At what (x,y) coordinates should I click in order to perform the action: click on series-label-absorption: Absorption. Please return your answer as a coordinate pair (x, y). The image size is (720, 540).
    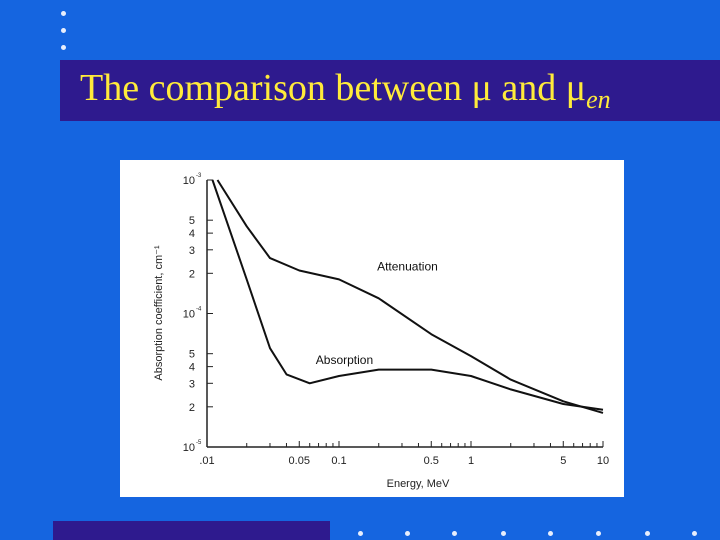
    Looking at the image, I should click on (344, 360).